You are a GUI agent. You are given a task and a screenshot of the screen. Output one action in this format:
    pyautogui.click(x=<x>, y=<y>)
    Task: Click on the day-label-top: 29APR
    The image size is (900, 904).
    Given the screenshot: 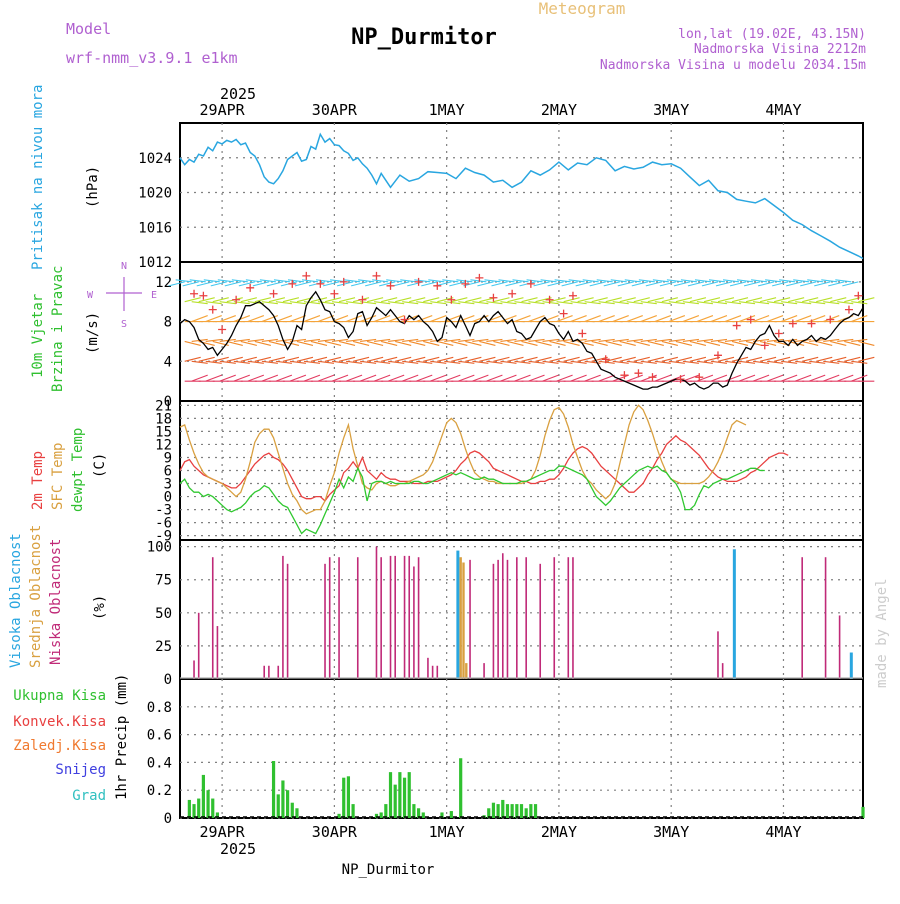 What is the action you would take?
    pyautogui.click(x=223, y=110)
    